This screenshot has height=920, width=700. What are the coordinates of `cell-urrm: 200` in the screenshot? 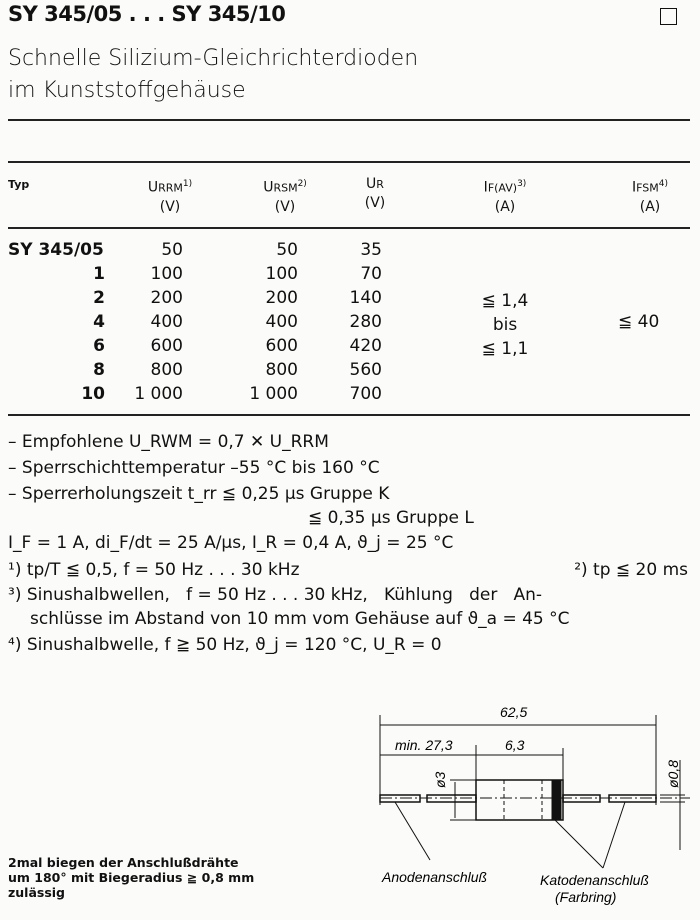 It's located at (166, 298).